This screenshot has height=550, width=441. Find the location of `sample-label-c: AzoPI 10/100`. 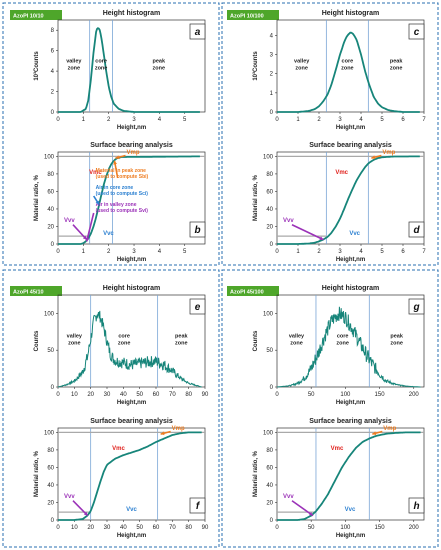

sample-label-c: AzoPI 10/100 is located at coordinates (253, 15).